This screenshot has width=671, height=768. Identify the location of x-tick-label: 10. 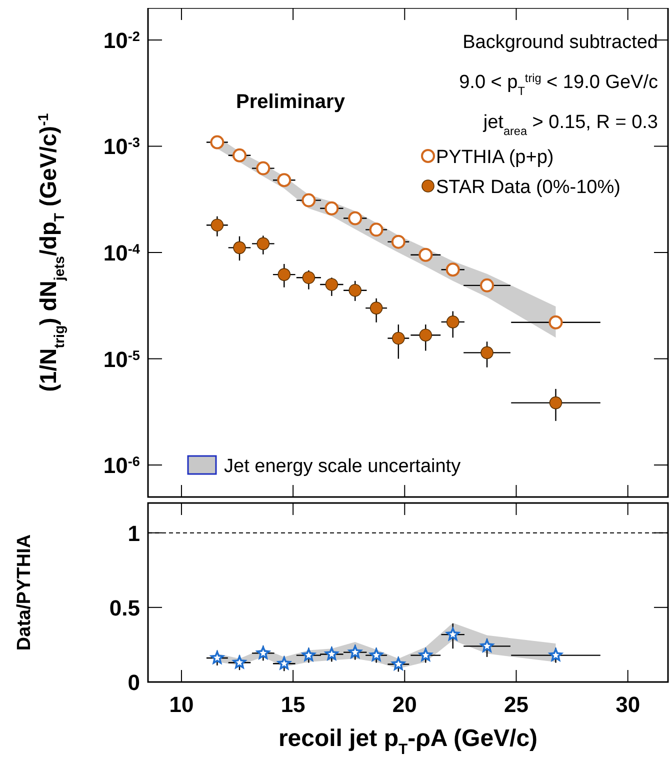
(181, 704).